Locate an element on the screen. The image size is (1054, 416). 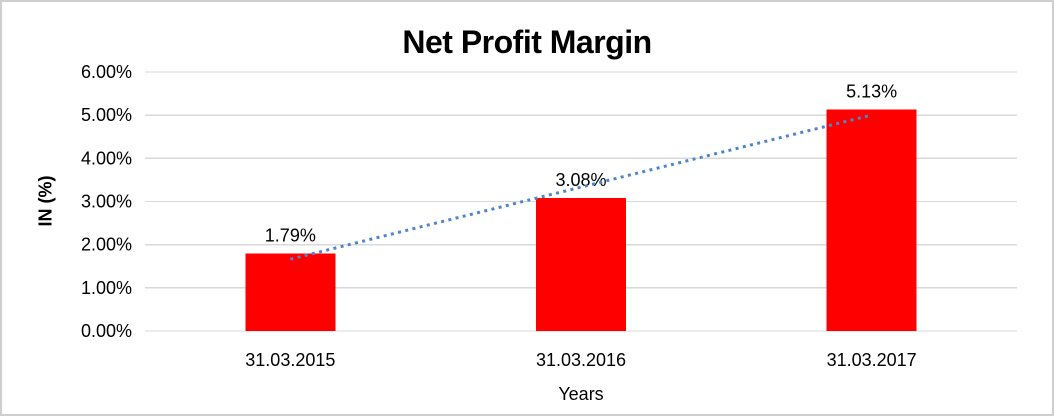
y-tick-label: 1.00% is located at coordinates (106, 288).